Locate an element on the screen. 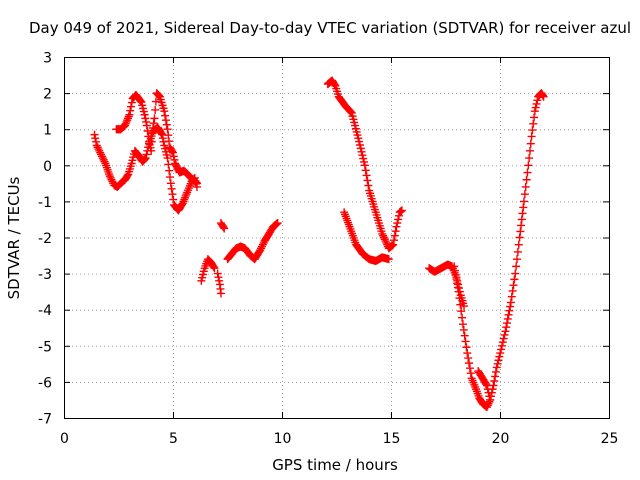 Image resolution: width=640 pixels, height=480 pixels. y-tick-label: -1 is located at coordinates (45, 203).